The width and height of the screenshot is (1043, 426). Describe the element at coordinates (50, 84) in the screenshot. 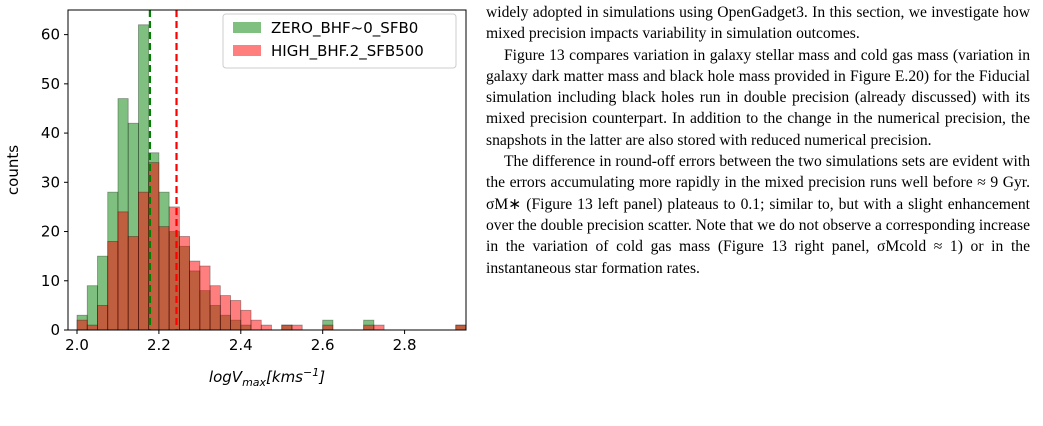

I see `y-tick-label: 50` at that location.